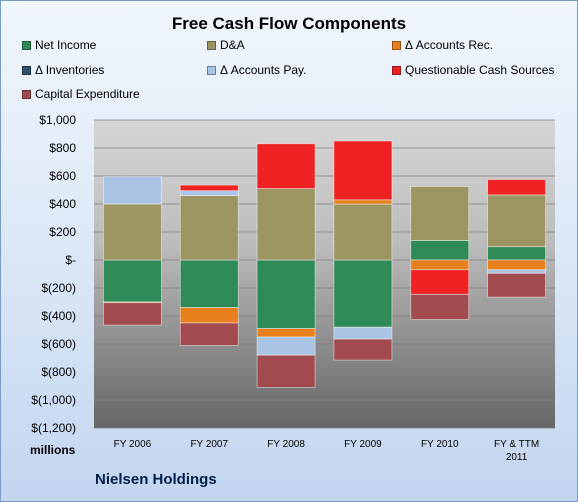  What do you see at coordinates (62, 232) in the screenshot?
I see `y-tick-label: $200` at bounding box center [62, 232].